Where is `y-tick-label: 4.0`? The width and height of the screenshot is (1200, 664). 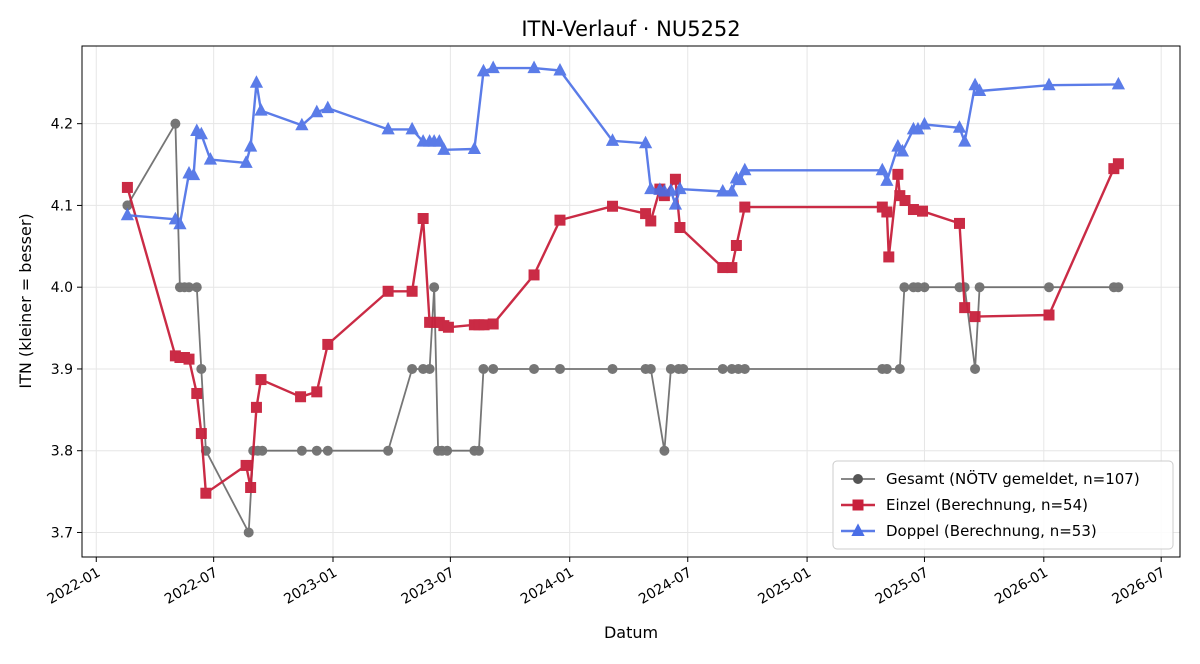
y-tick-label: 4.0 is located at coordinates (62, 288).